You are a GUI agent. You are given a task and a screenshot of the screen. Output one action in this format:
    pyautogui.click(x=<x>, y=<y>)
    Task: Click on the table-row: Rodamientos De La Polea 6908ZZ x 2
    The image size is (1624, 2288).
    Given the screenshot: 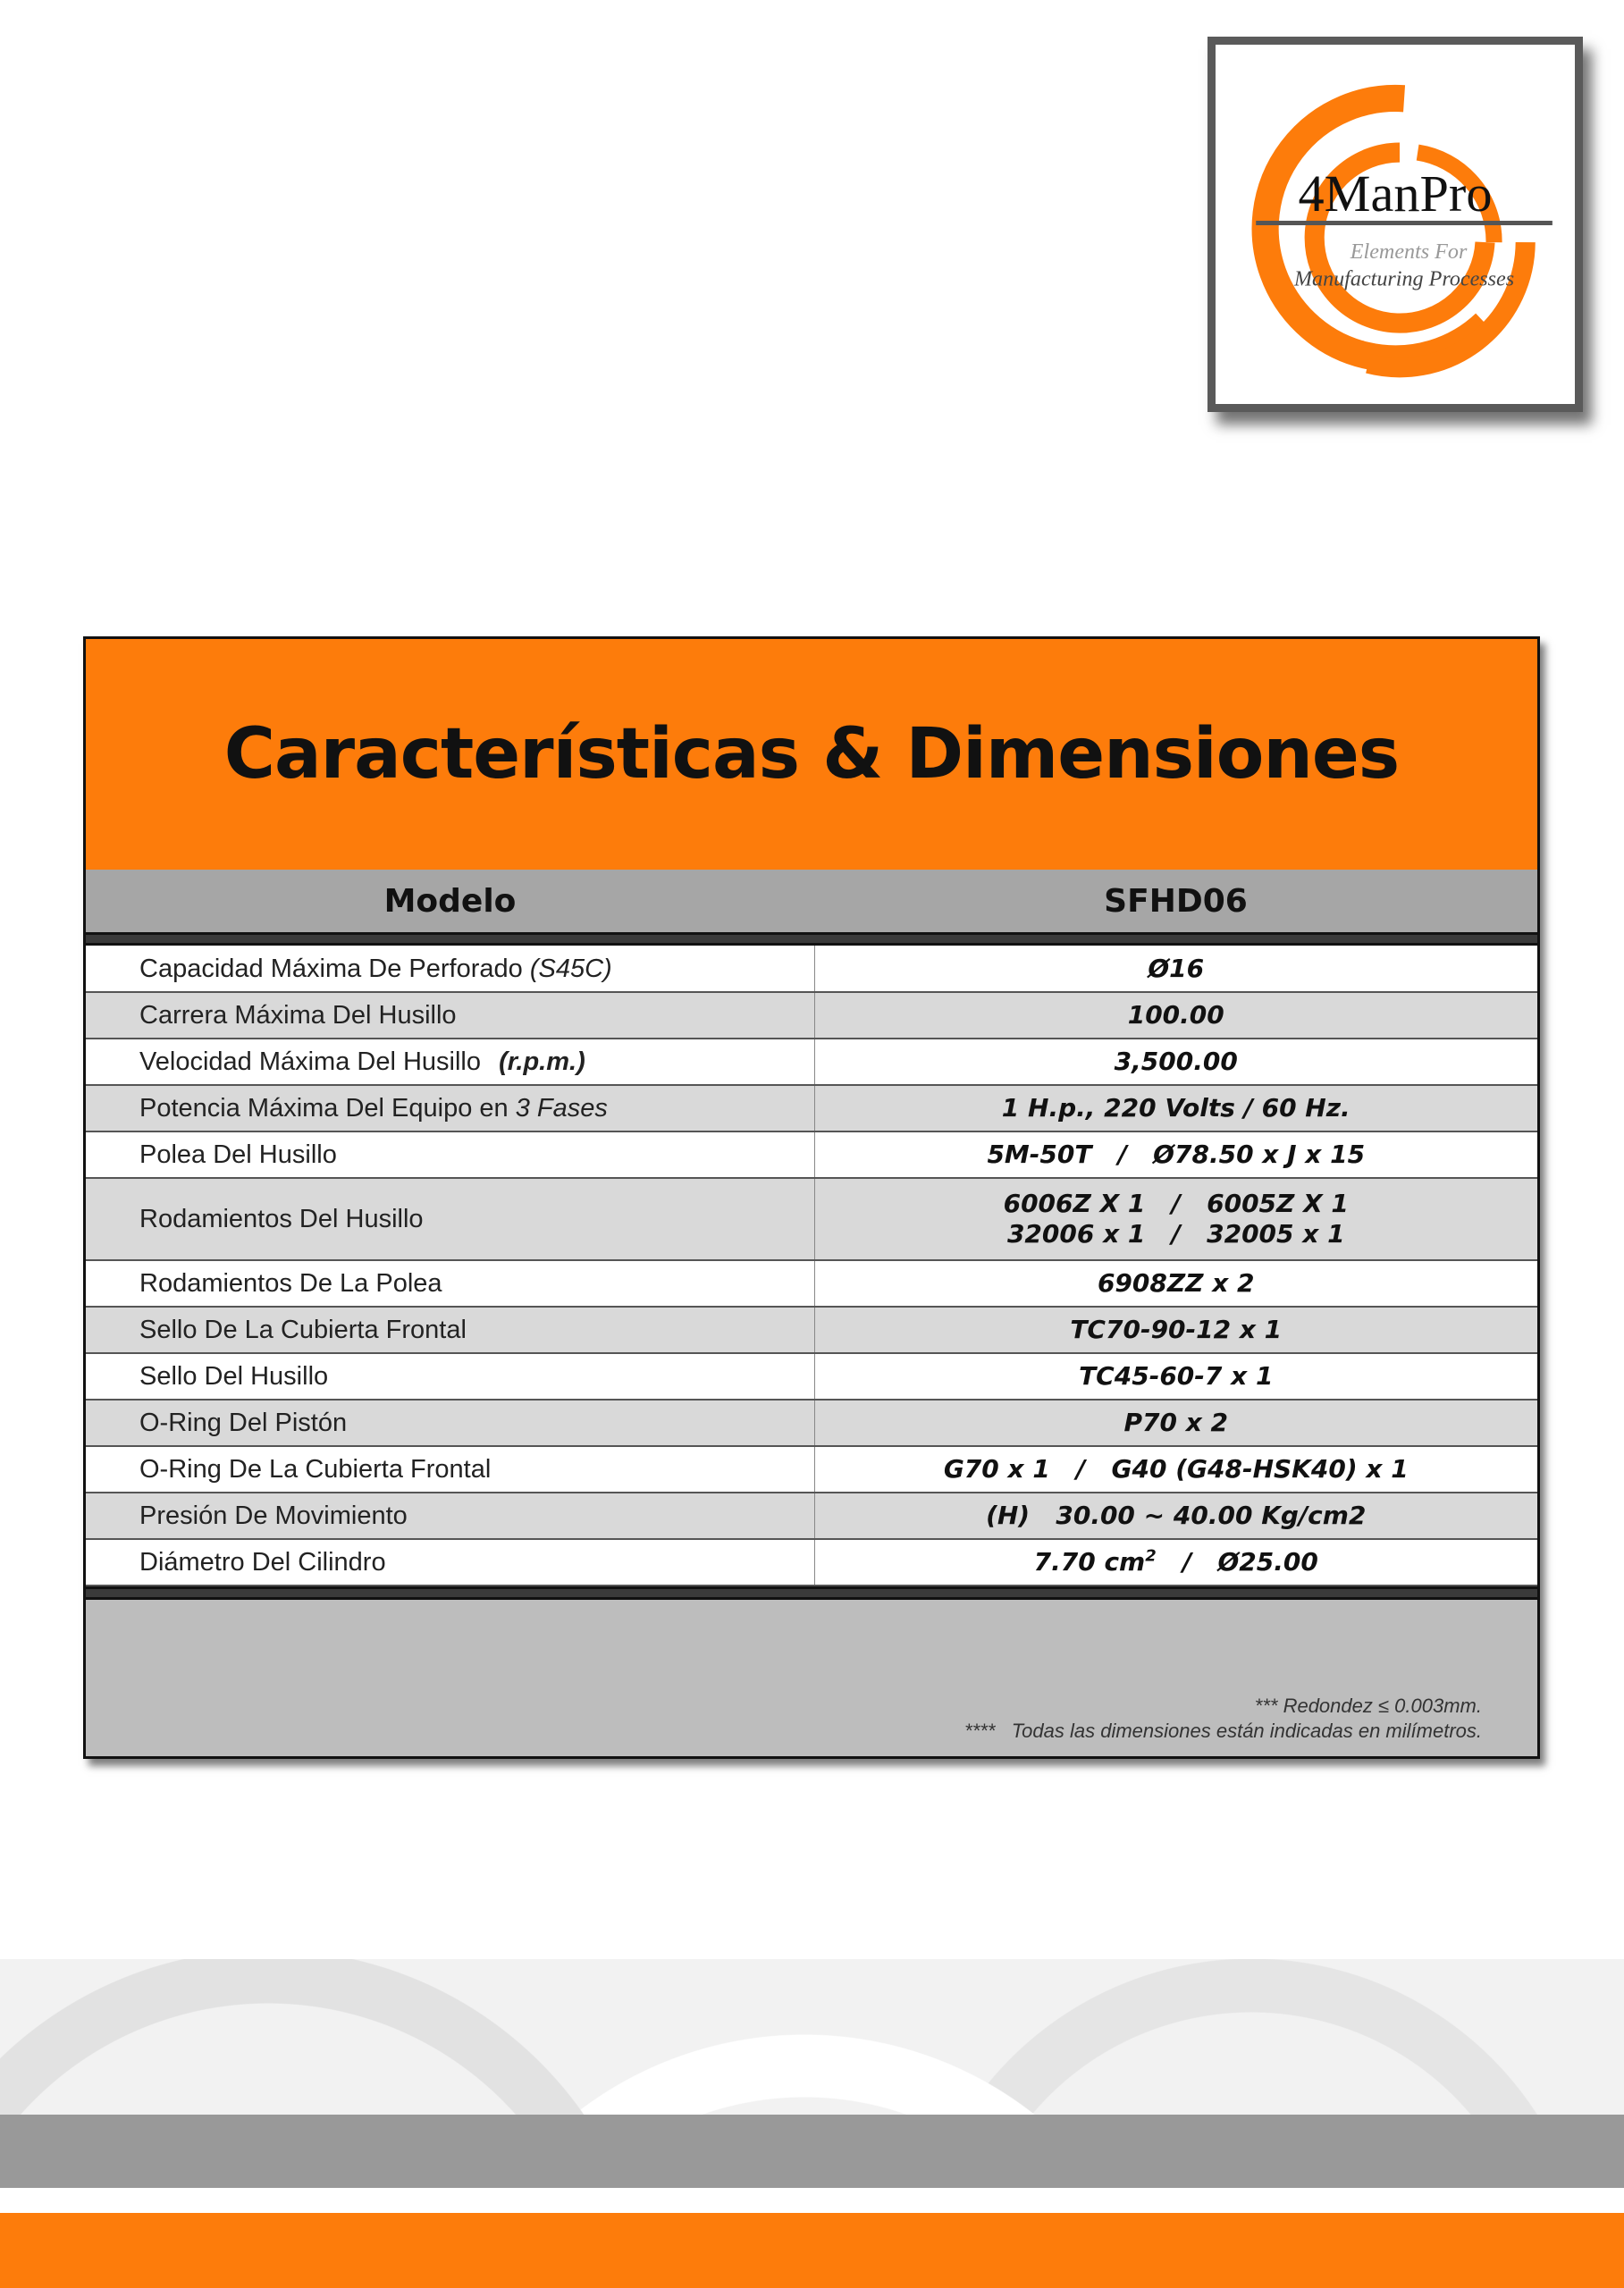 What is the action you would take?
    pyautogui.click(x=811, y=1284)
    